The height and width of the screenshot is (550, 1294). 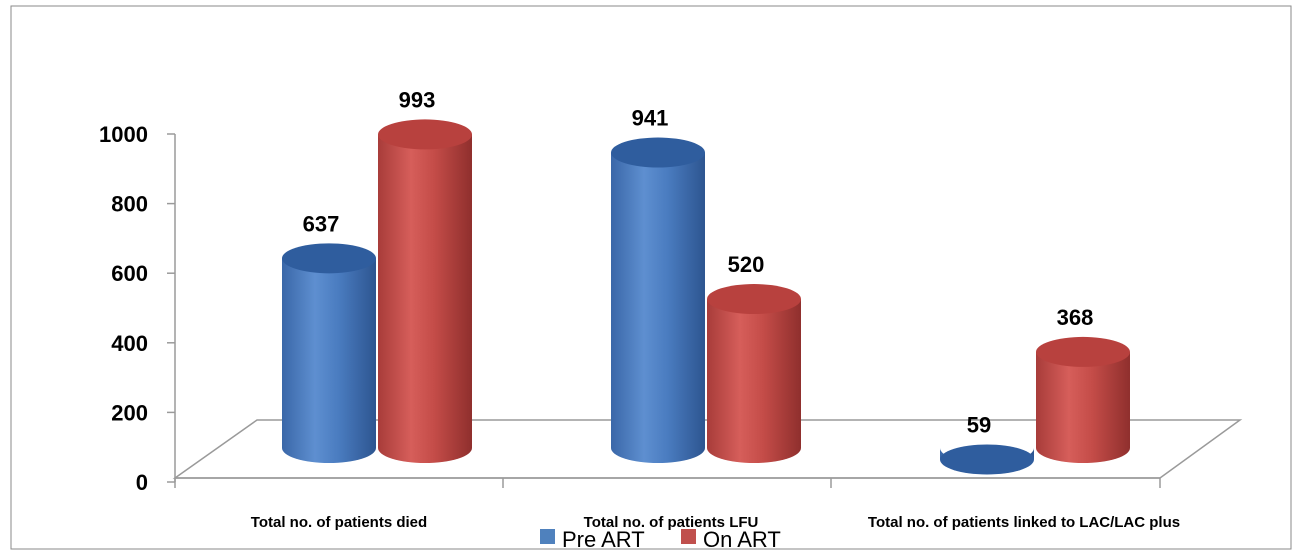 What do you see at coordinates (671, 522) in the screenshot?
I see `category-label: Total no. of patients LFU` at bounding box center [671, 522].